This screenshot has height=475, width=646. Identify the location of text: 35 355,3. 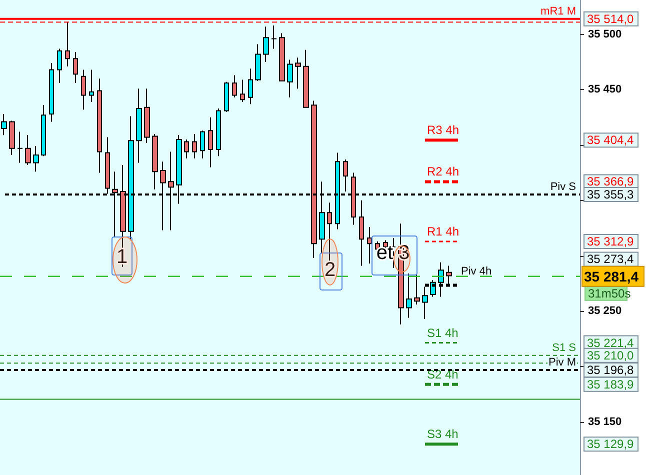
(610, 195).